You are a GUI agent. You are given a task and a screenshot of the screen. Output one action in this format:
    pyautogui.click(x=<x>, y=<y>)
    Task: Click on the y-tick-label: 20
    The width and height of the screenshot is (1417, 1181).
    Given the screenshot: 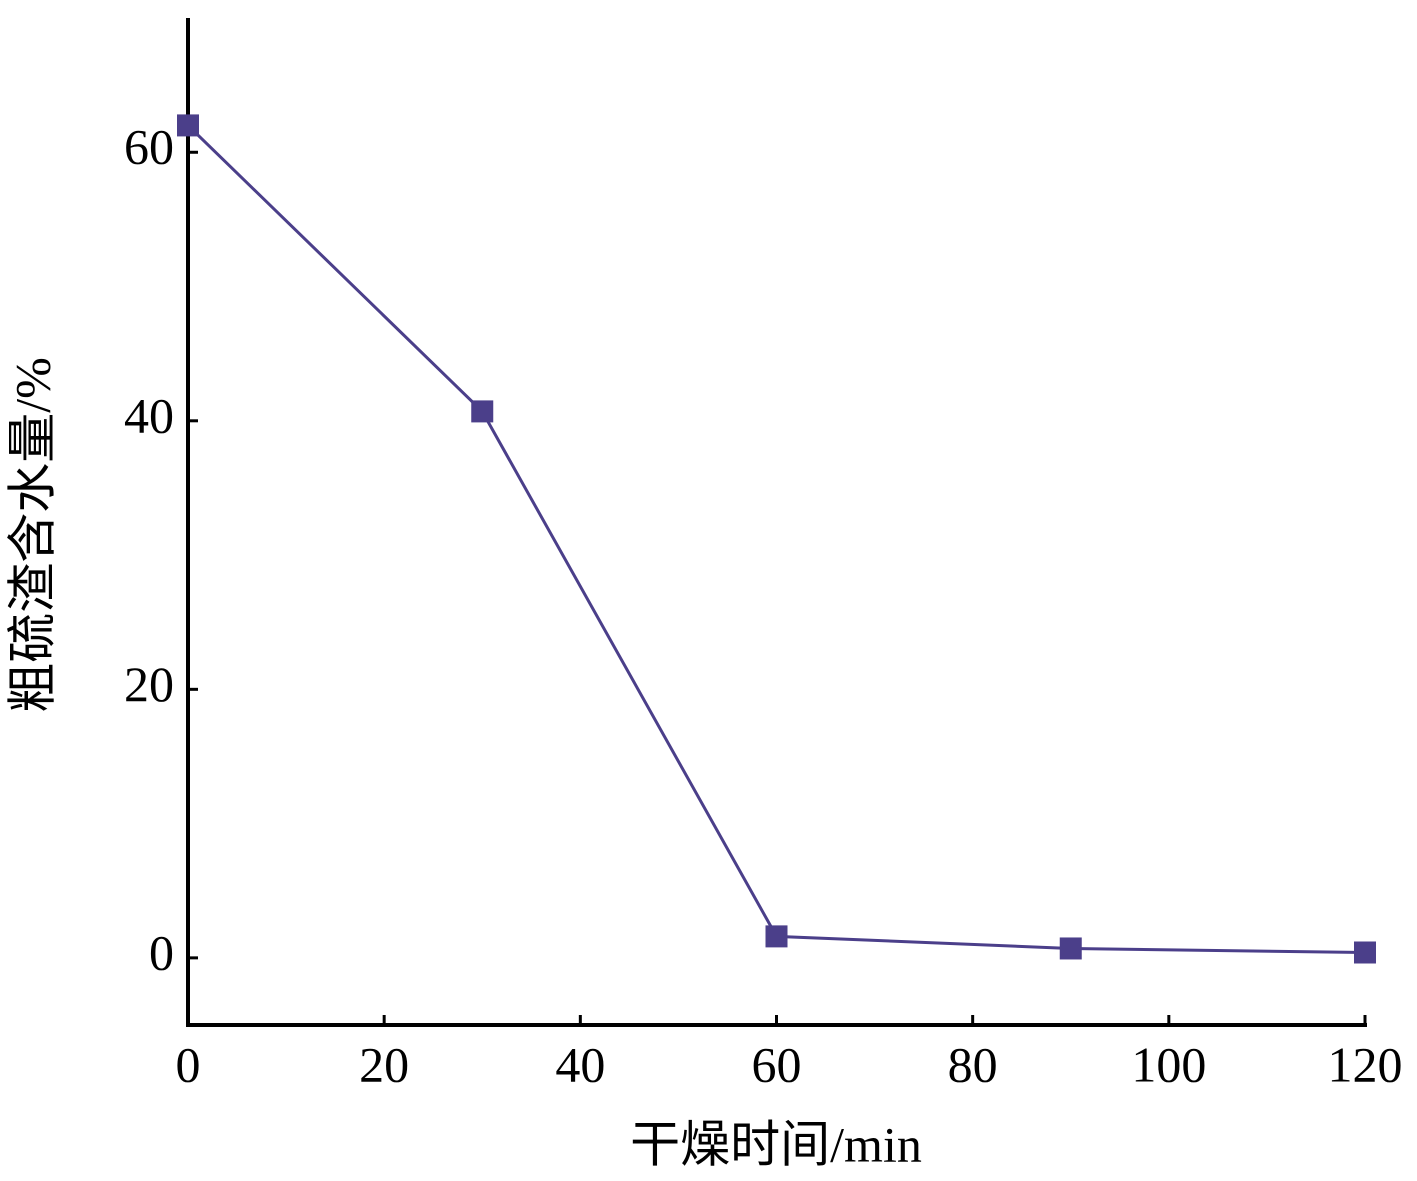 What is the action you would take?
    pyautogui.click(x=149, y=684)
    